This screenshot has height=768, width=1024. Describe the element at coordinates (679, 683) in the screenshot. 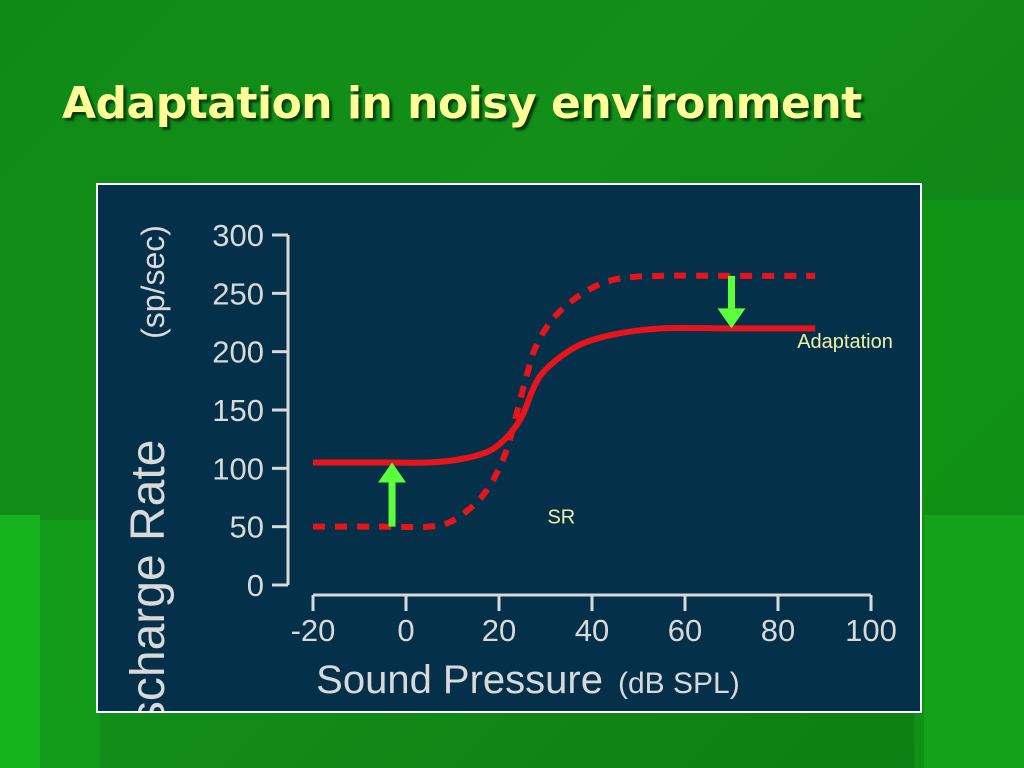

I see `x-axis-label-unit: (dB SPL)` at that location.